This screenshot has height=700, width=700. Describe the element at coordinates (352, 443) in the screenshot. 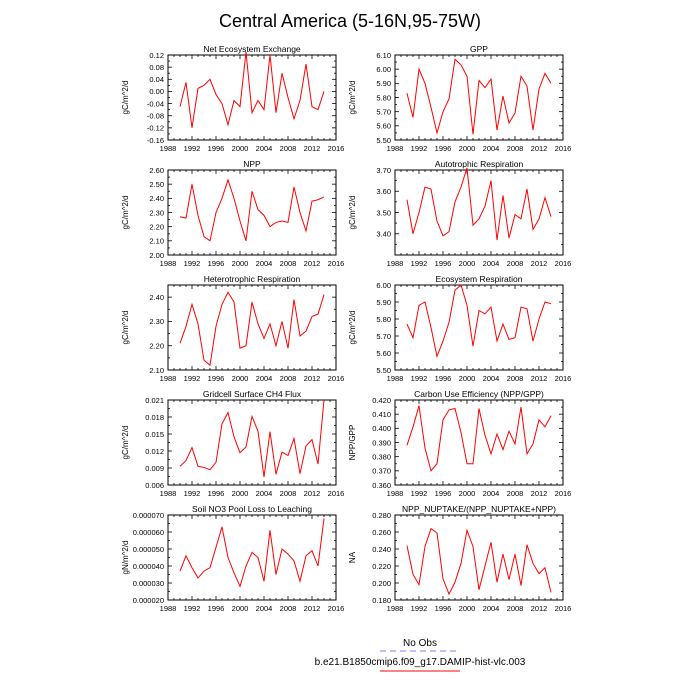

I see `y-axis-label: NPP/GPP` at that location.